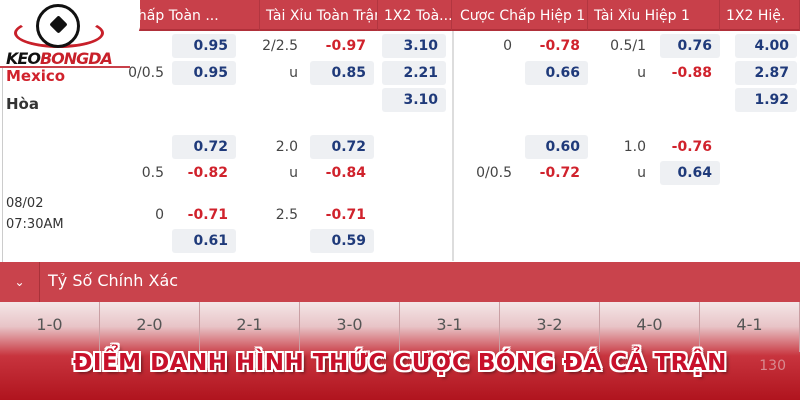  Describe the element at coordinates (250, 327) in the screenshot. I see `score-option: 2-1` at that location.